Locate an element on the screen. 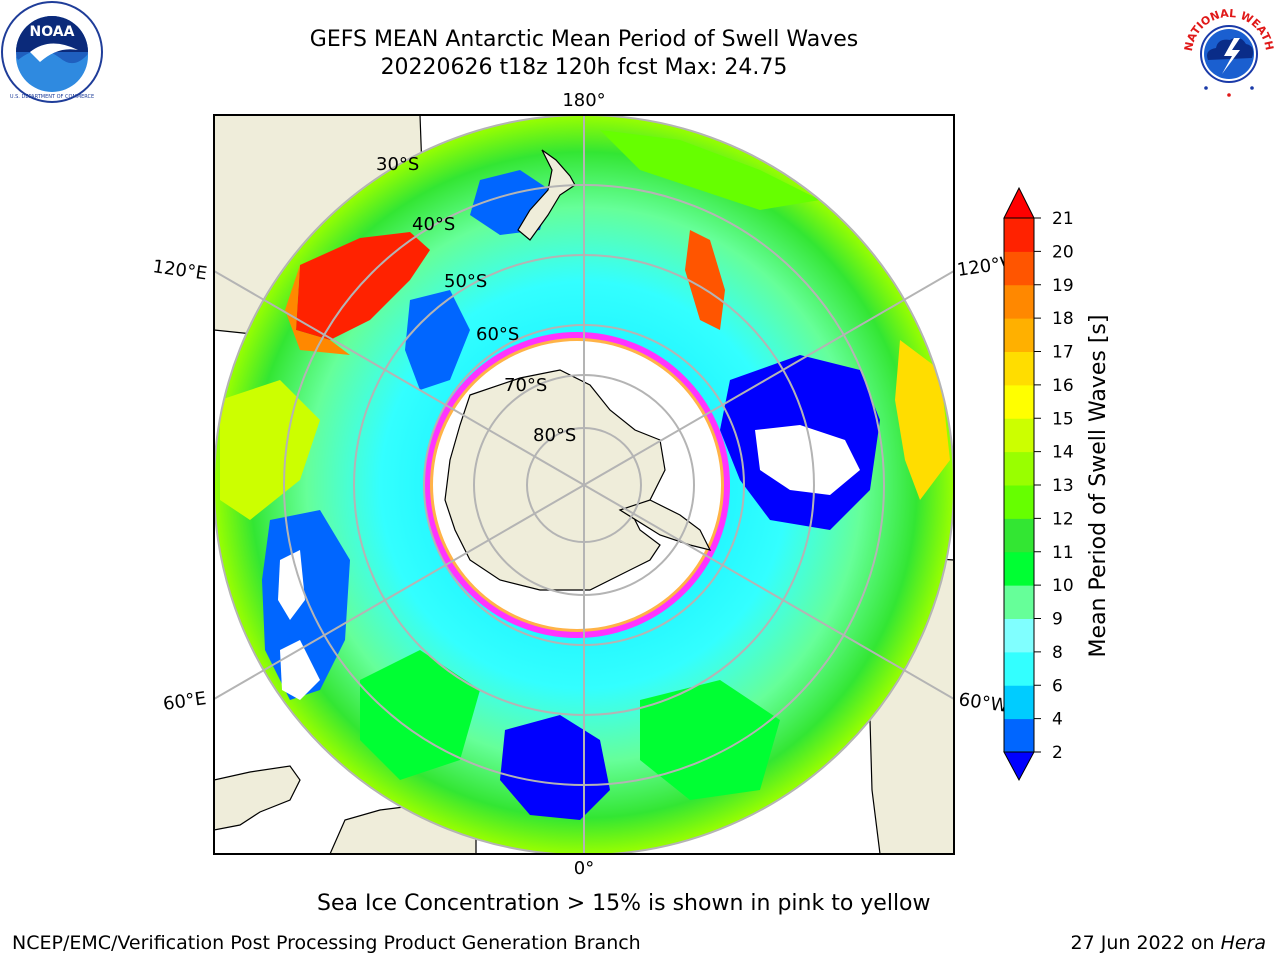  colorbar-tick-label: 10 is located at coordinates (1063, 586).